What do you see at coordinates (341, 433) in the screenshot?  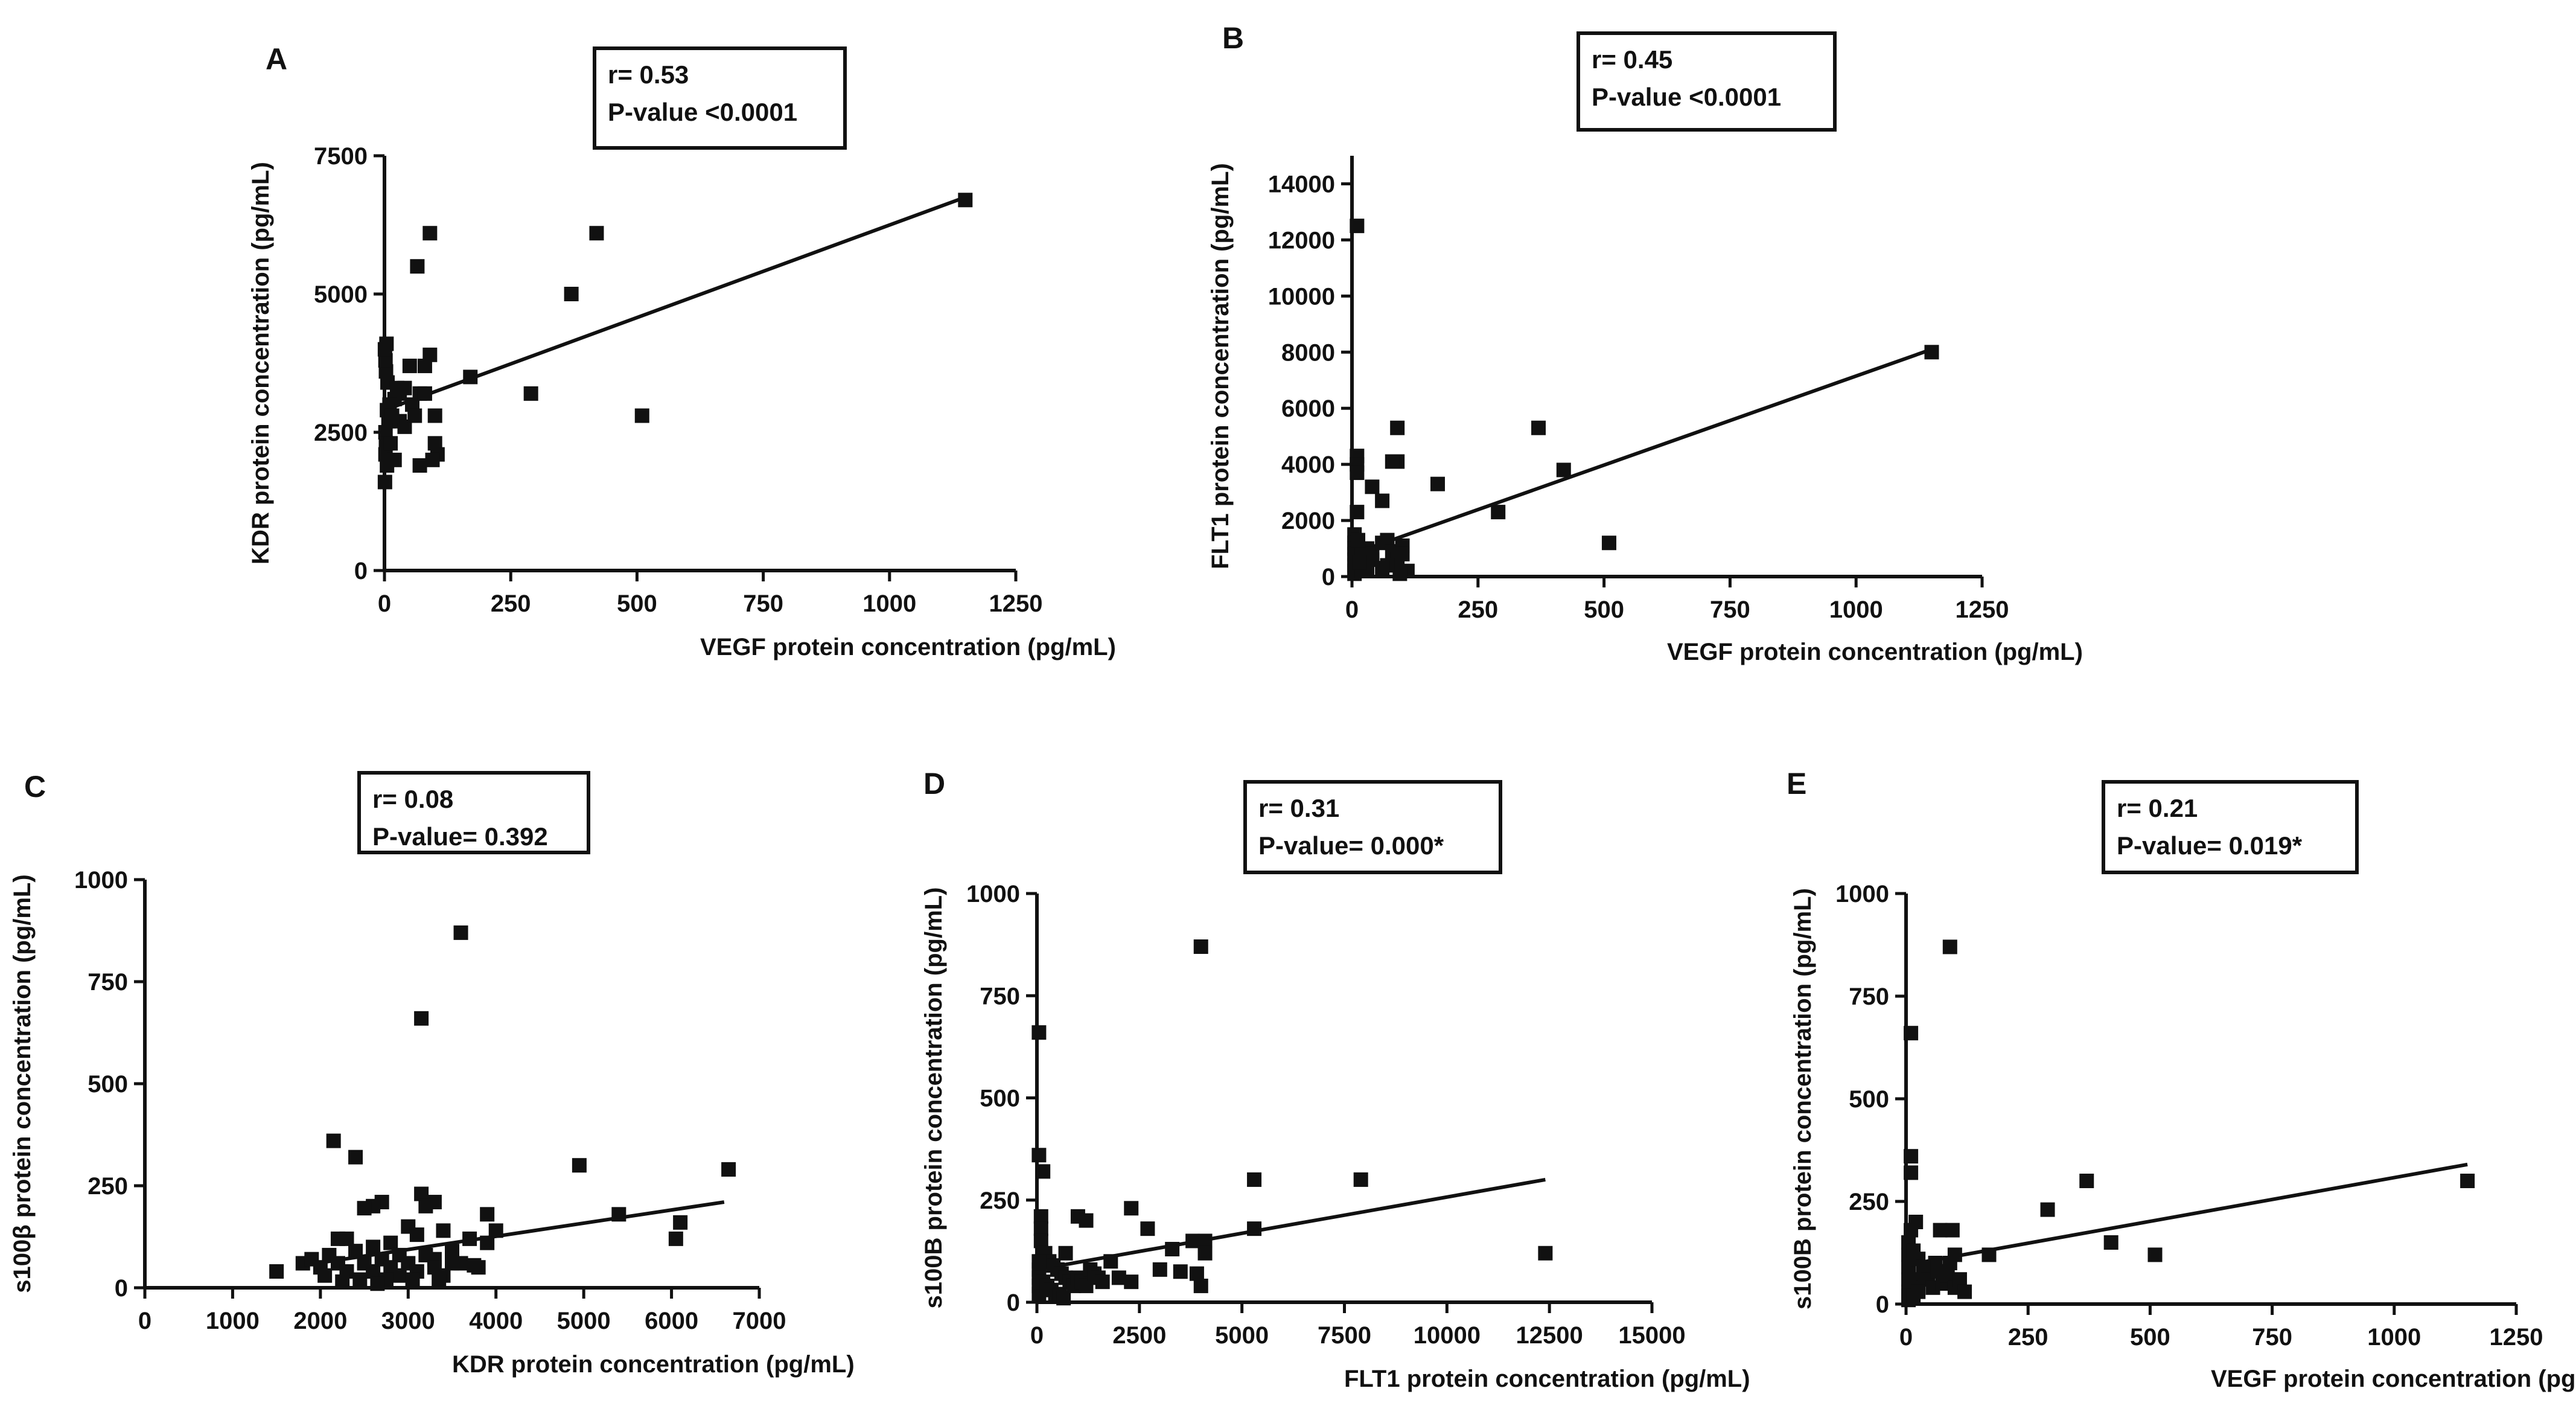 I see `y-tick-label: 2500` at bounding box center [341, 433].